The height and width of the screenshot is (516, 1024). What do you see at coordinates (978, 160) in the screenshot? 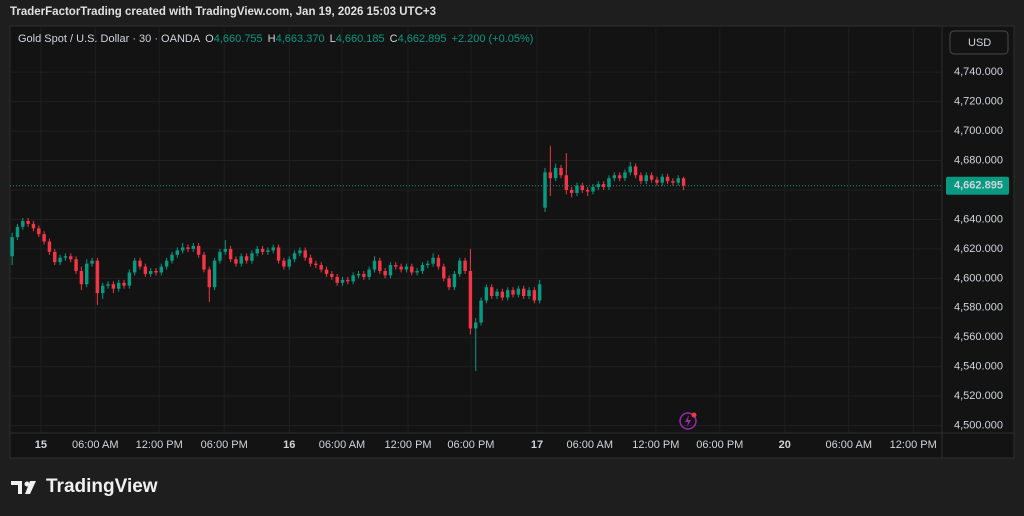
I see `y-tick-label: 4,680.000` at bounding box center [978, 160].